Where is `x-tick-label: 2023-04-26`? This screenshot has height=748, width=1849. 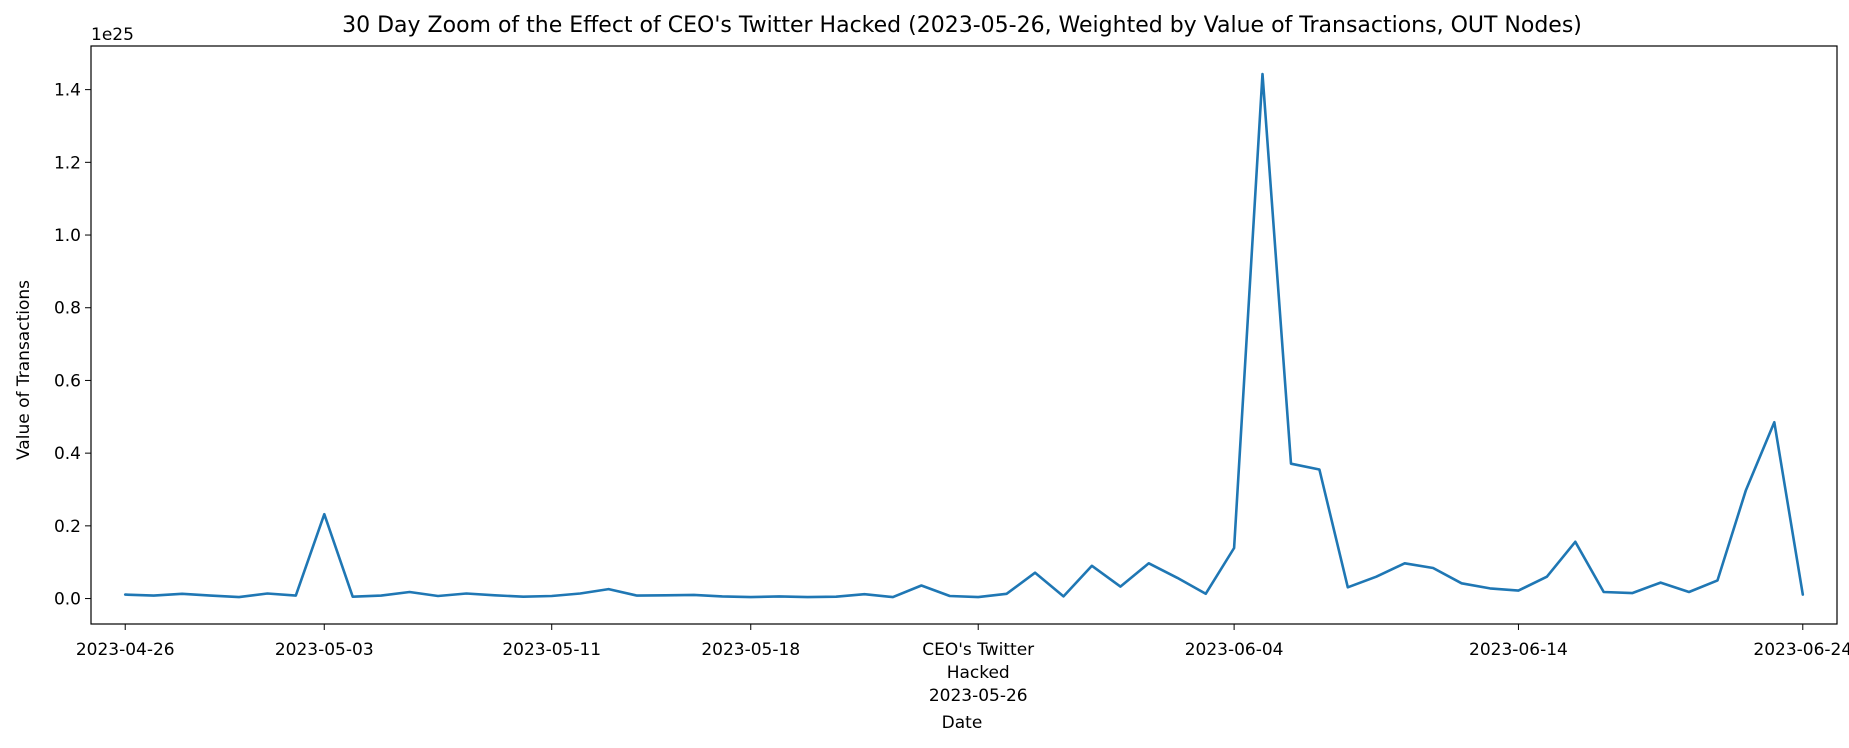 x-tick-label: 2023-04-26 is located at coordinates (125, 650).